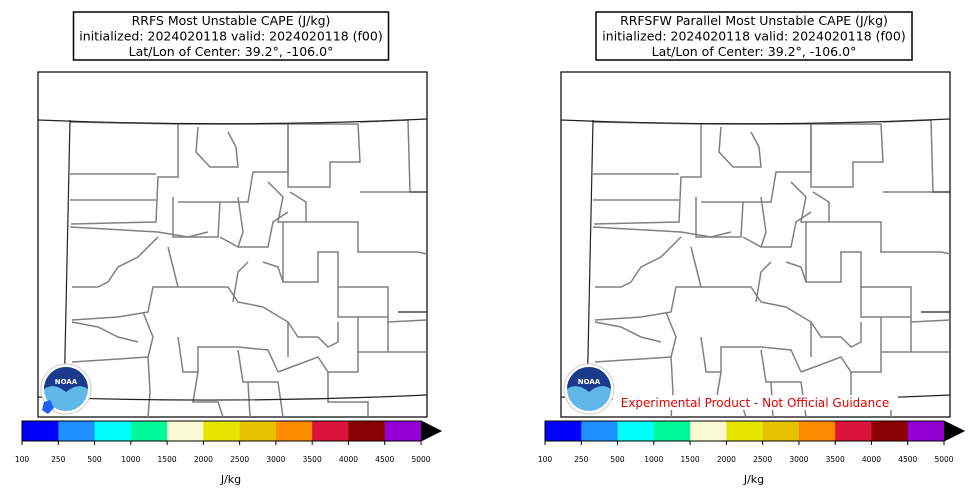 The height and width of the screenshot is (501, 979). I want to click on title-line: RRFS Most Unstable CAPE (J/kg), so click(231, 20).